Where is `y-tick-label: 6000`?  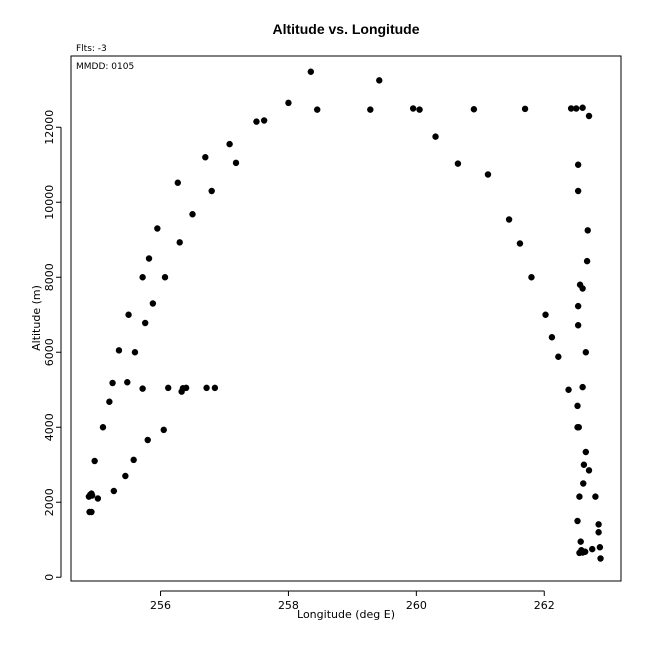 y-tick-label: 6000 is located at coordinates (49, 352).